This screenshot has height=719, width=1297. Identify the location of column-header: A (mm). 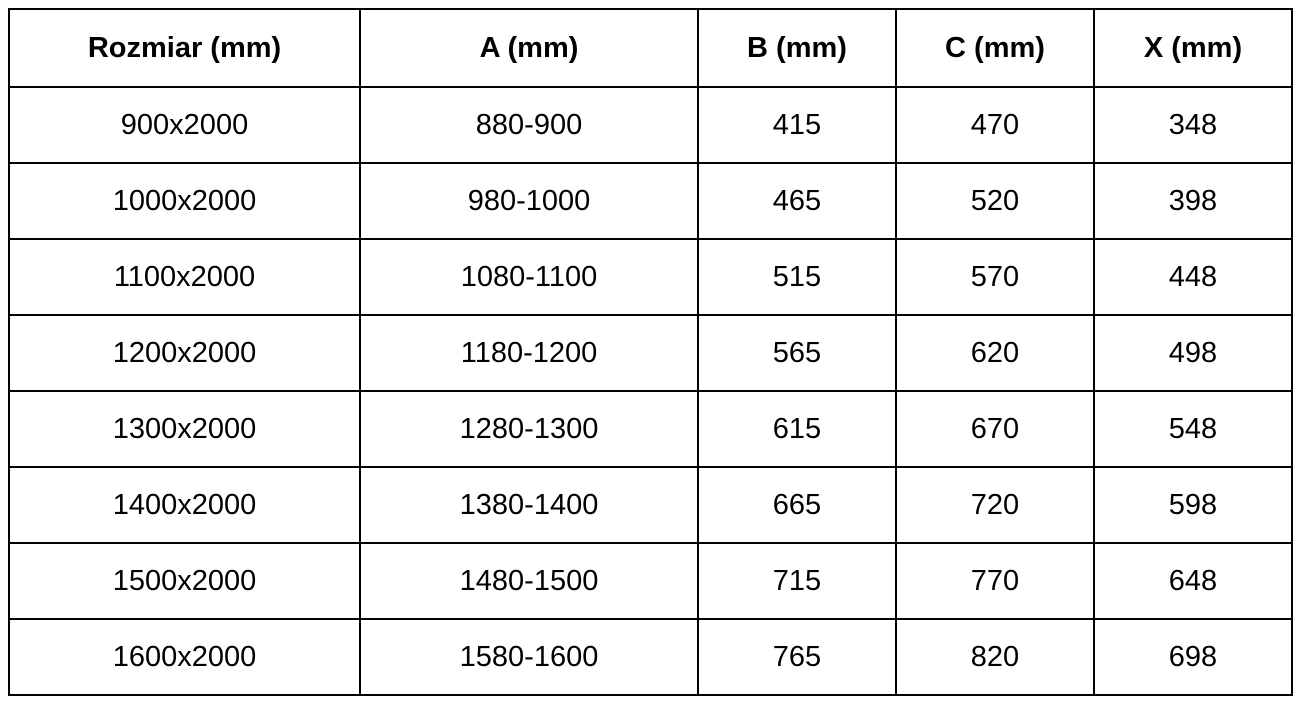
(529, 48).